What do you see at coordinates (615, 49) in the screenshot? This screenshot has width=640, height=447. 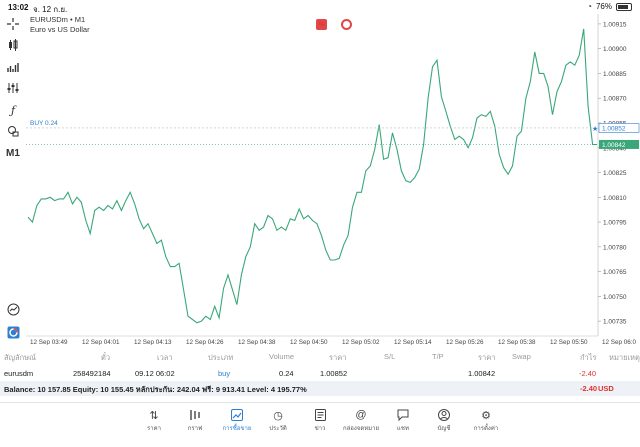 I see `y-tick-label: 1.00900` at bounding box center [615, 49].